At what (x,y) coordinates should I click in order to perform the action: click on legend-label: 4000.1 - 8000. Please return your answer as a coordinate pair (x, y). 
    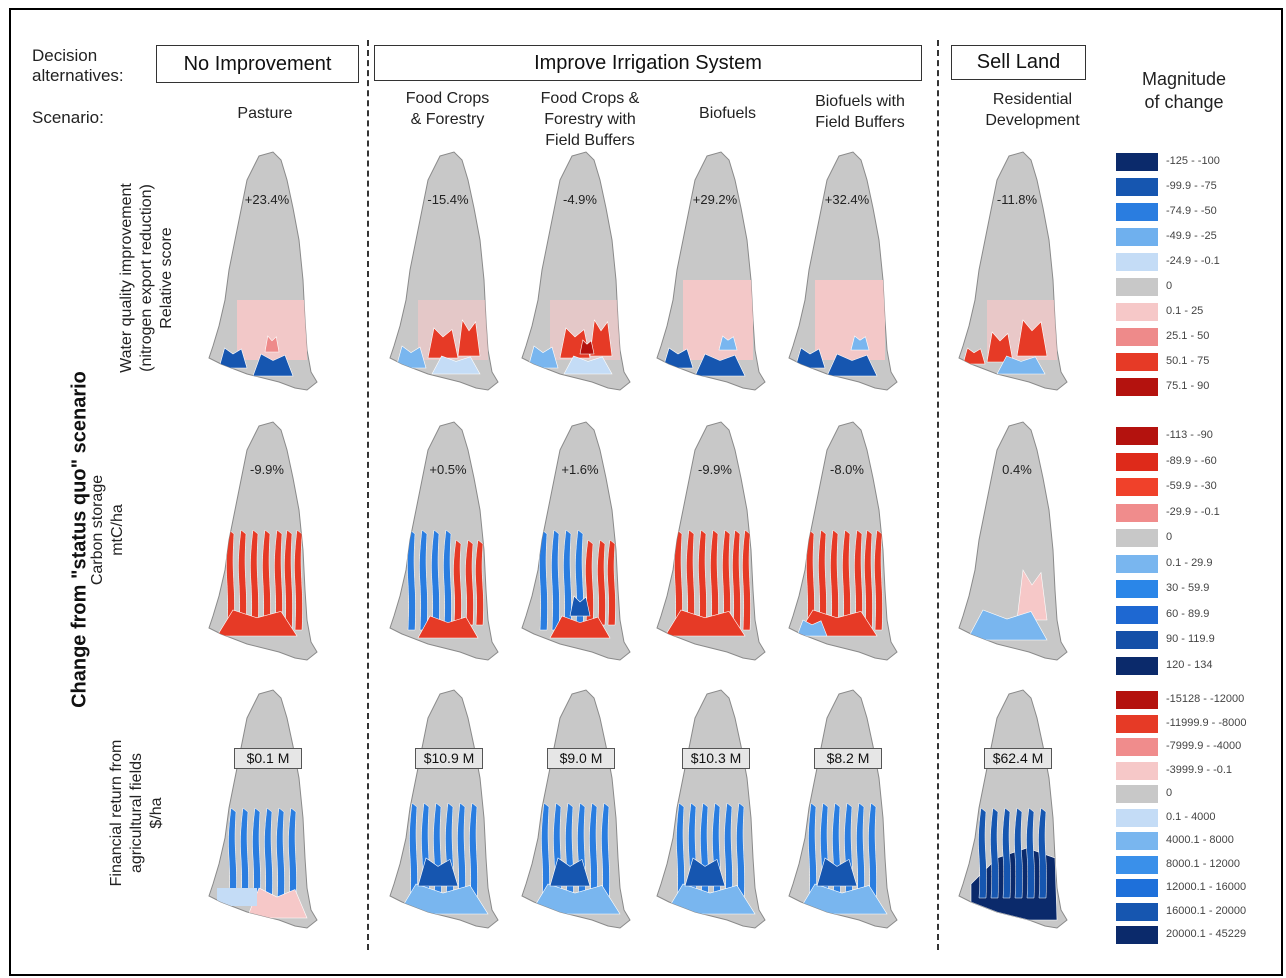
    Looking at the image, I should click on (1200, 840).